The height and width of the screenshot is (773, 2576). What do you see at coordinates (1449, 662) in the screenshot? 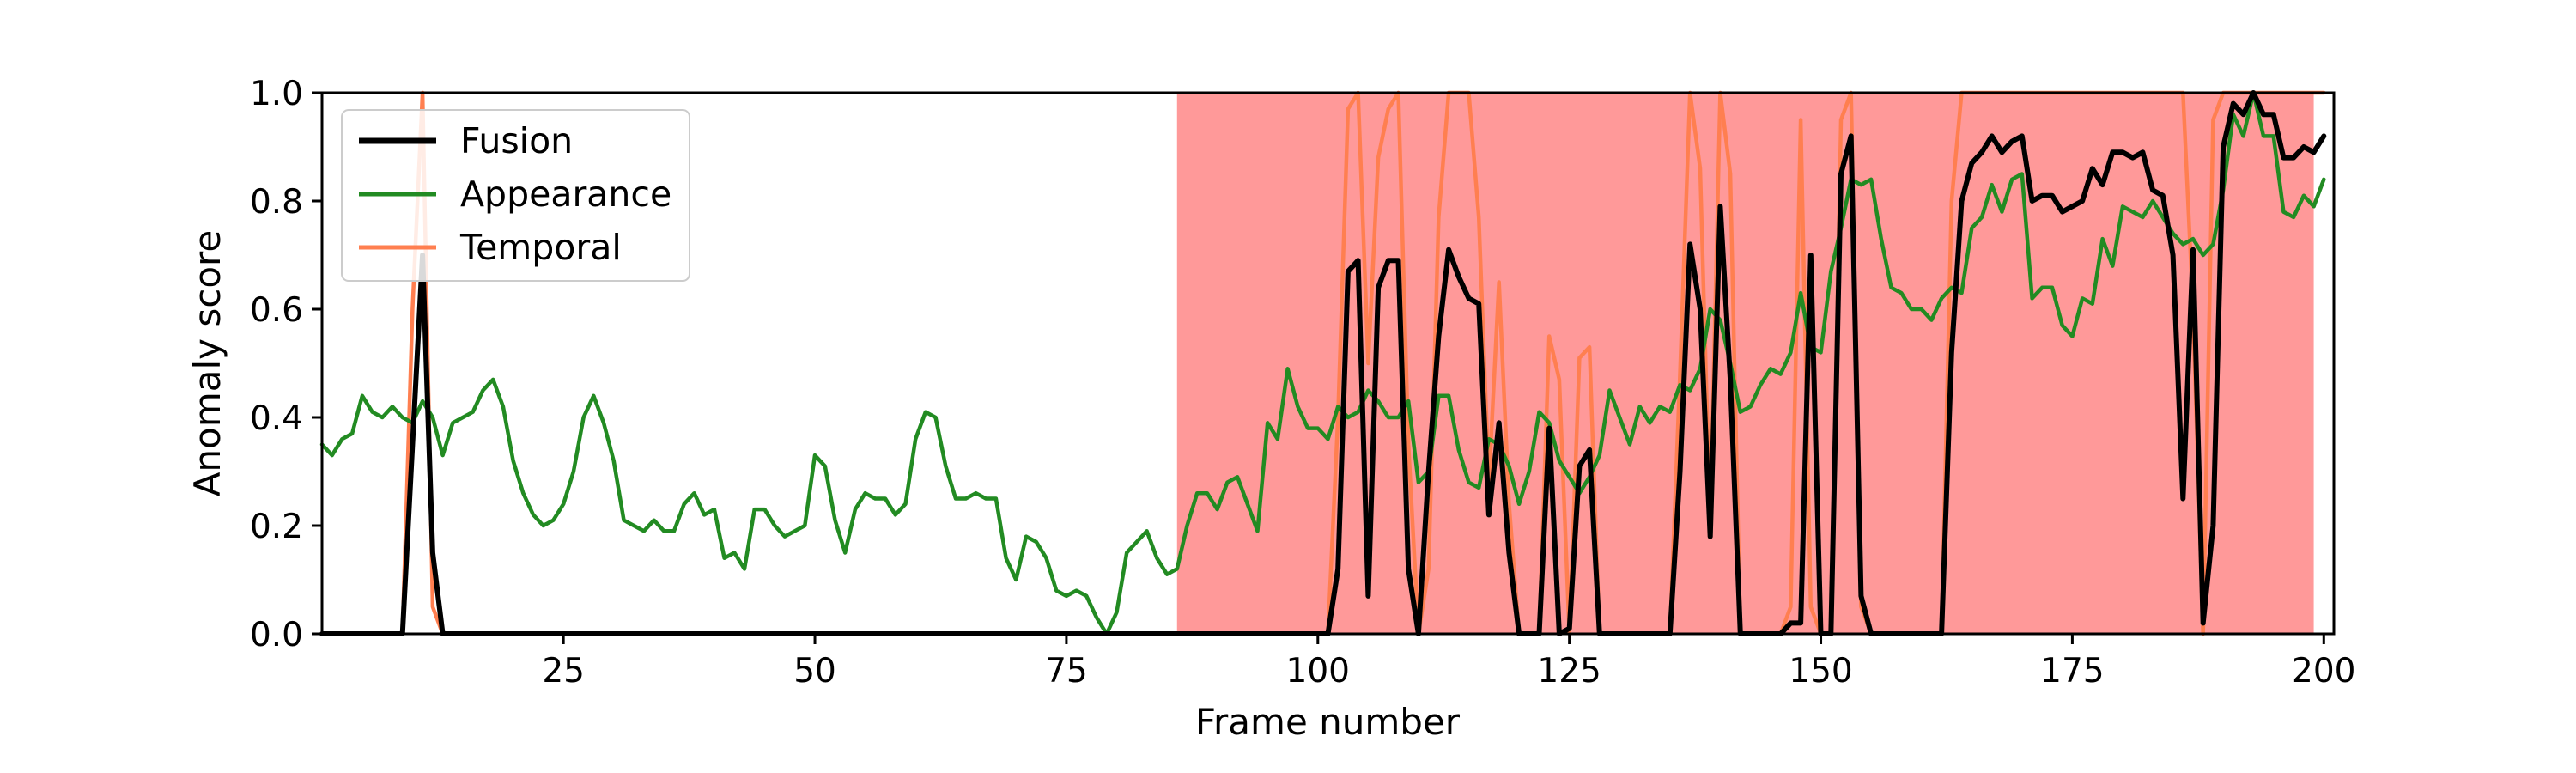
I see `x-axis-ticks: 25 50 75 100 125 150 175 200` at bounding box center [1449, 662].